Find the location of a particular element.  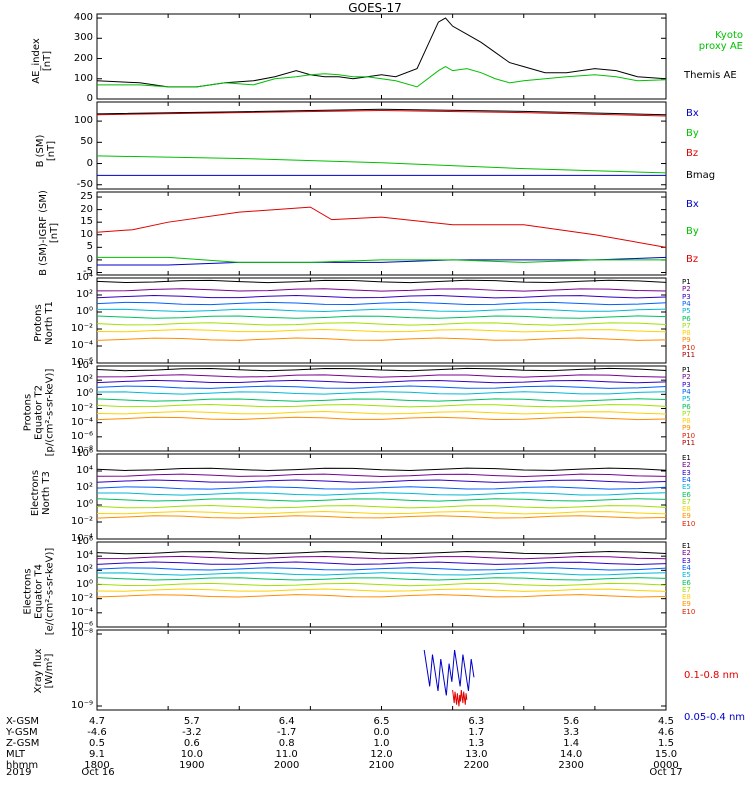

footer-date-start: Oct 16 is located at coordinates (98, 772).